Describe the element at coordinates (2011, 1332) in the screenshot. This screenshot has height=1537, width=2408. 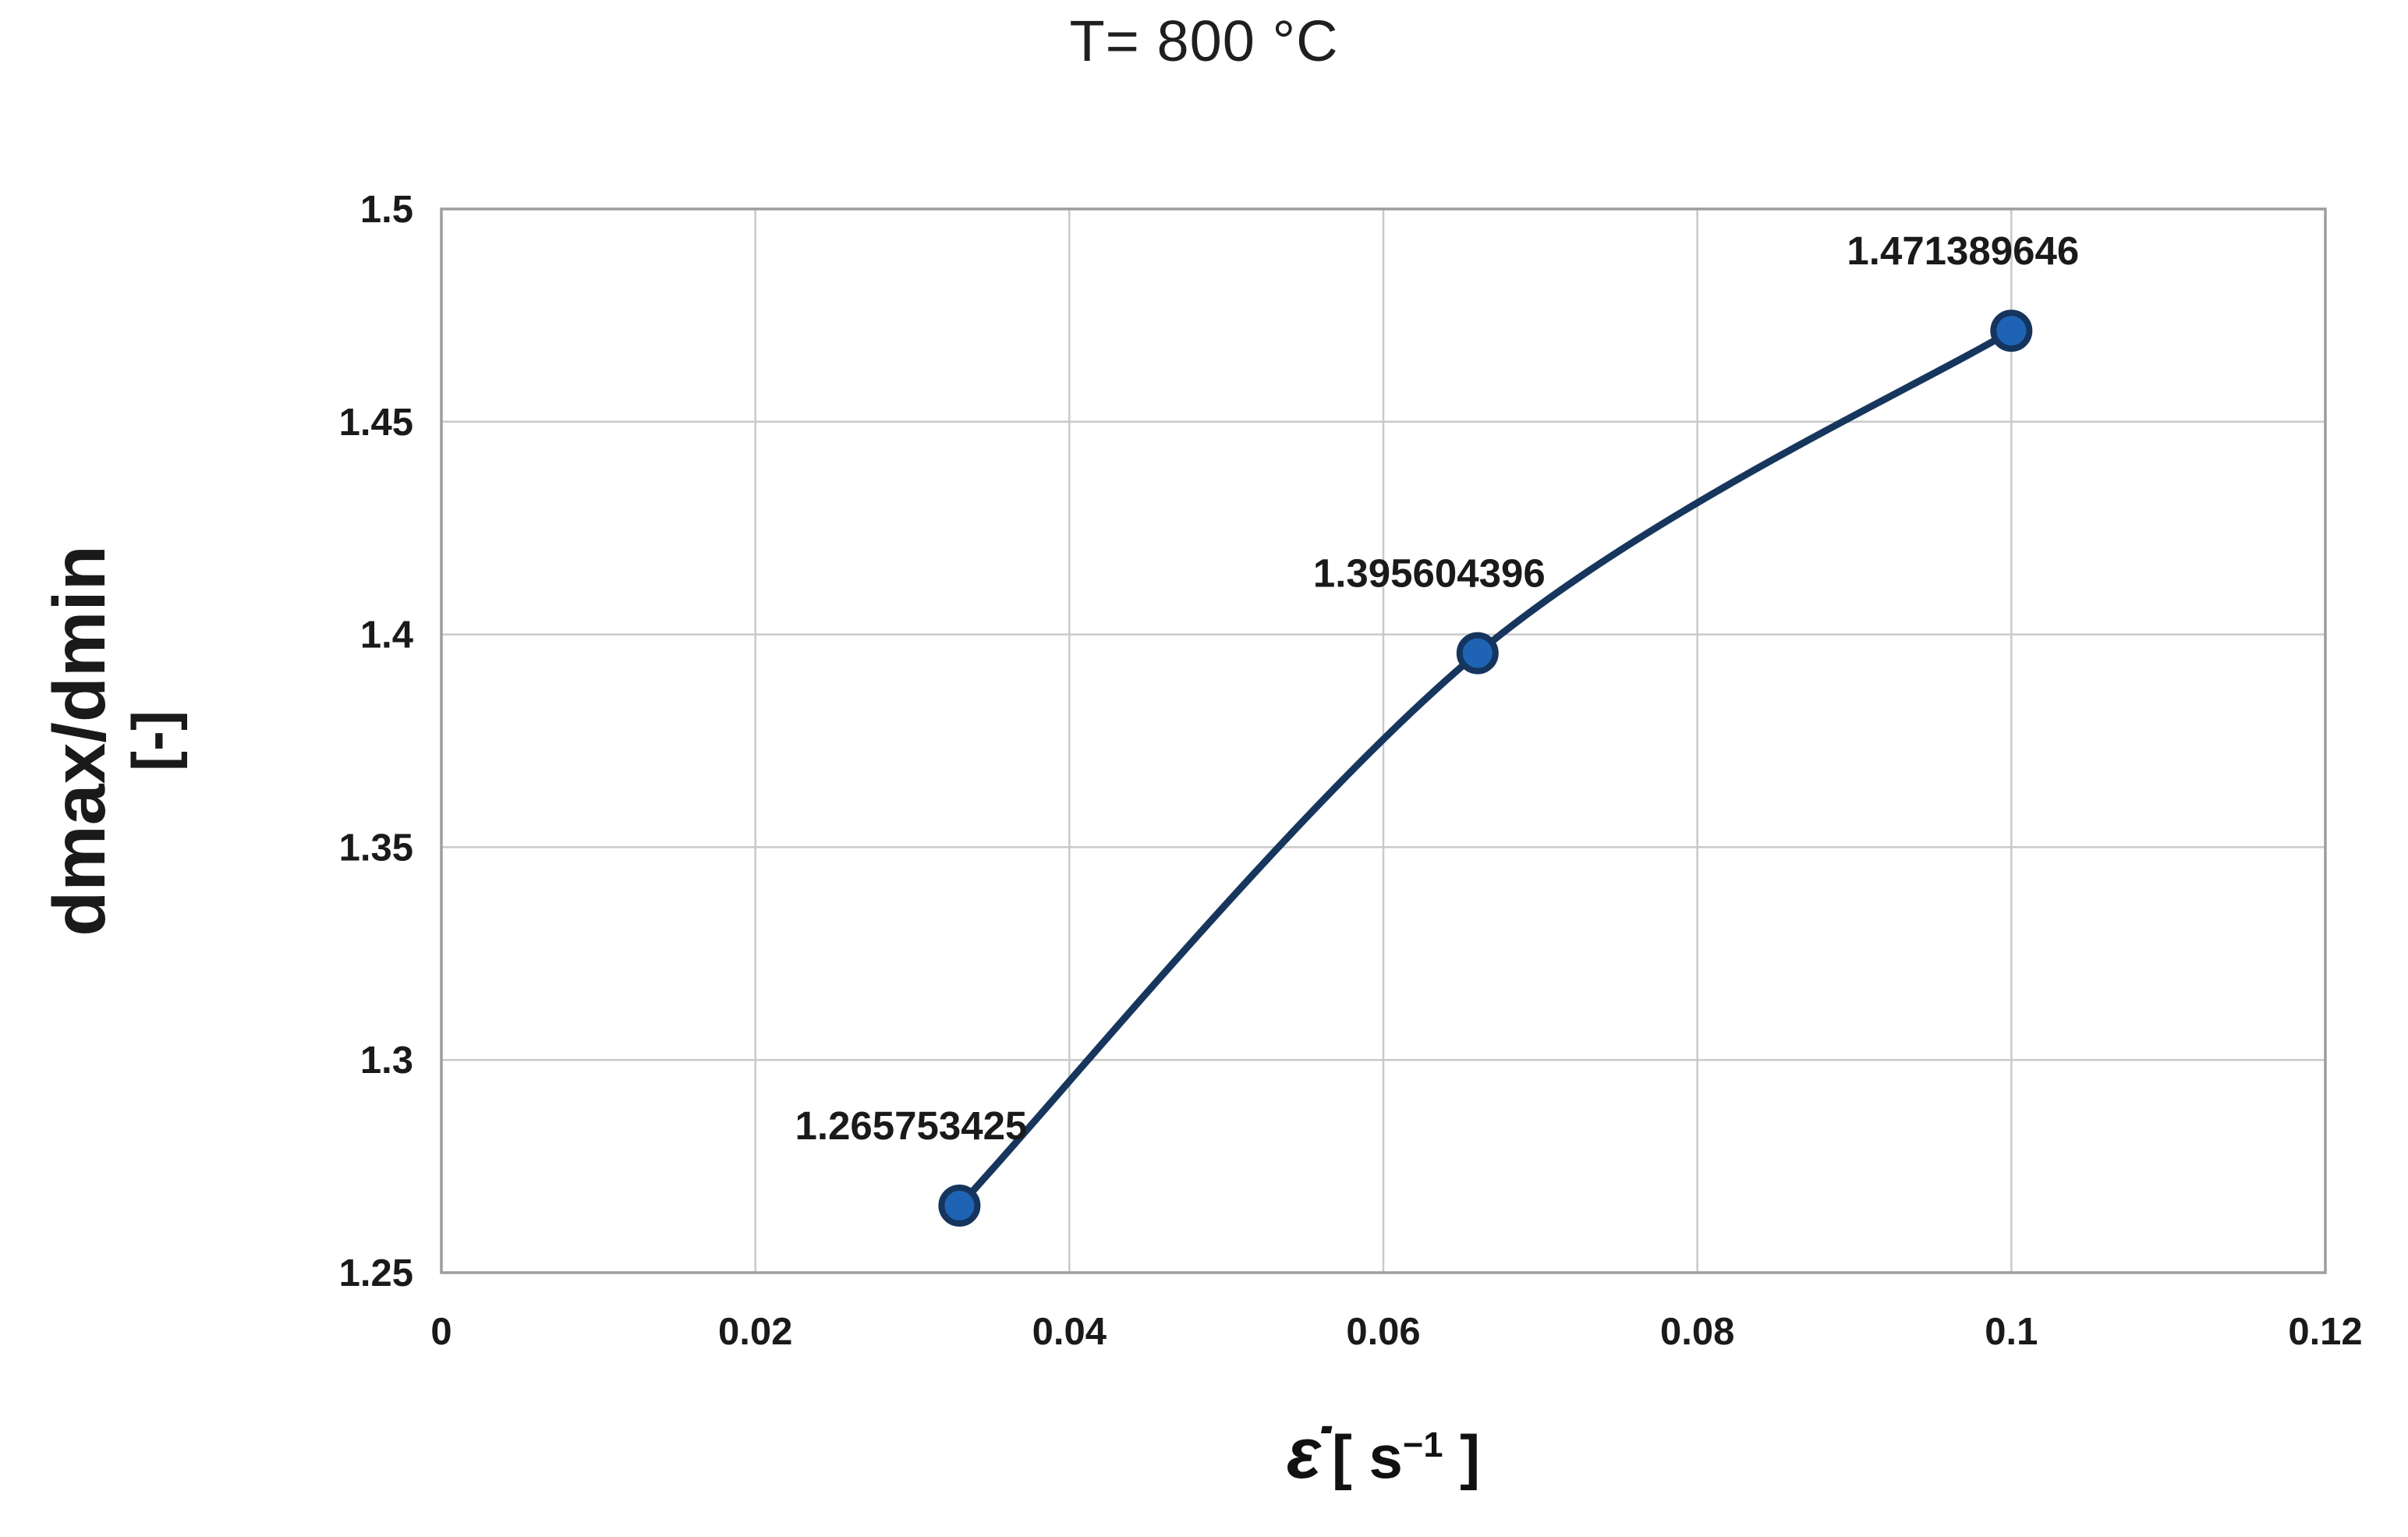
I see `x-tick-label: 0.1` at that location.